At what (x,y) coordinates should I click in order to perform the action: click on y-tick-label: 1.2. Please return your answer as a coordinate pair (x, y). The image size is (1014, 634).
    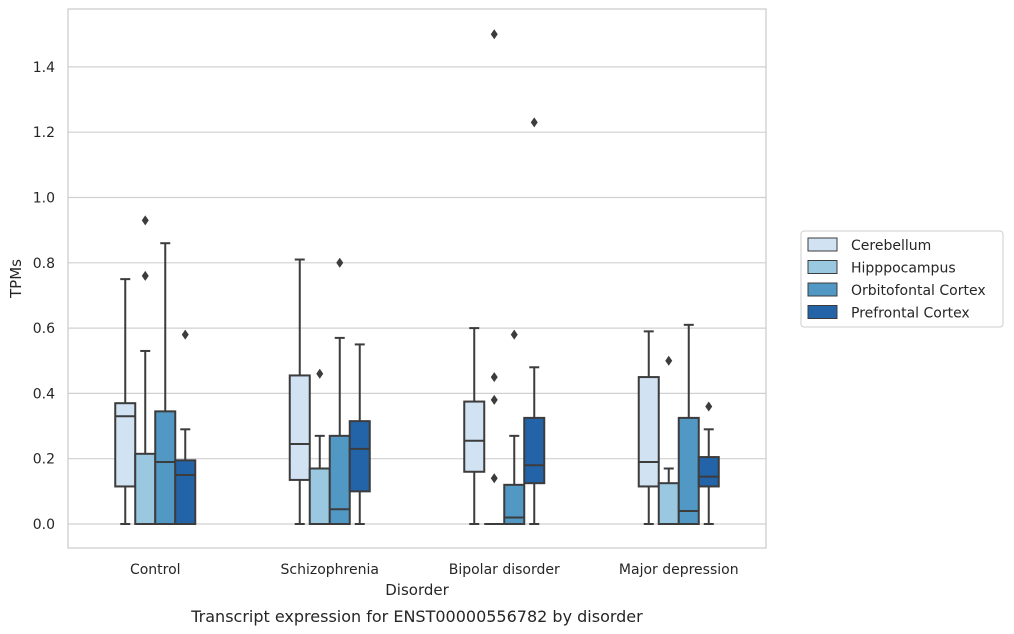
    Looking at the image, I should click on (44, 133).